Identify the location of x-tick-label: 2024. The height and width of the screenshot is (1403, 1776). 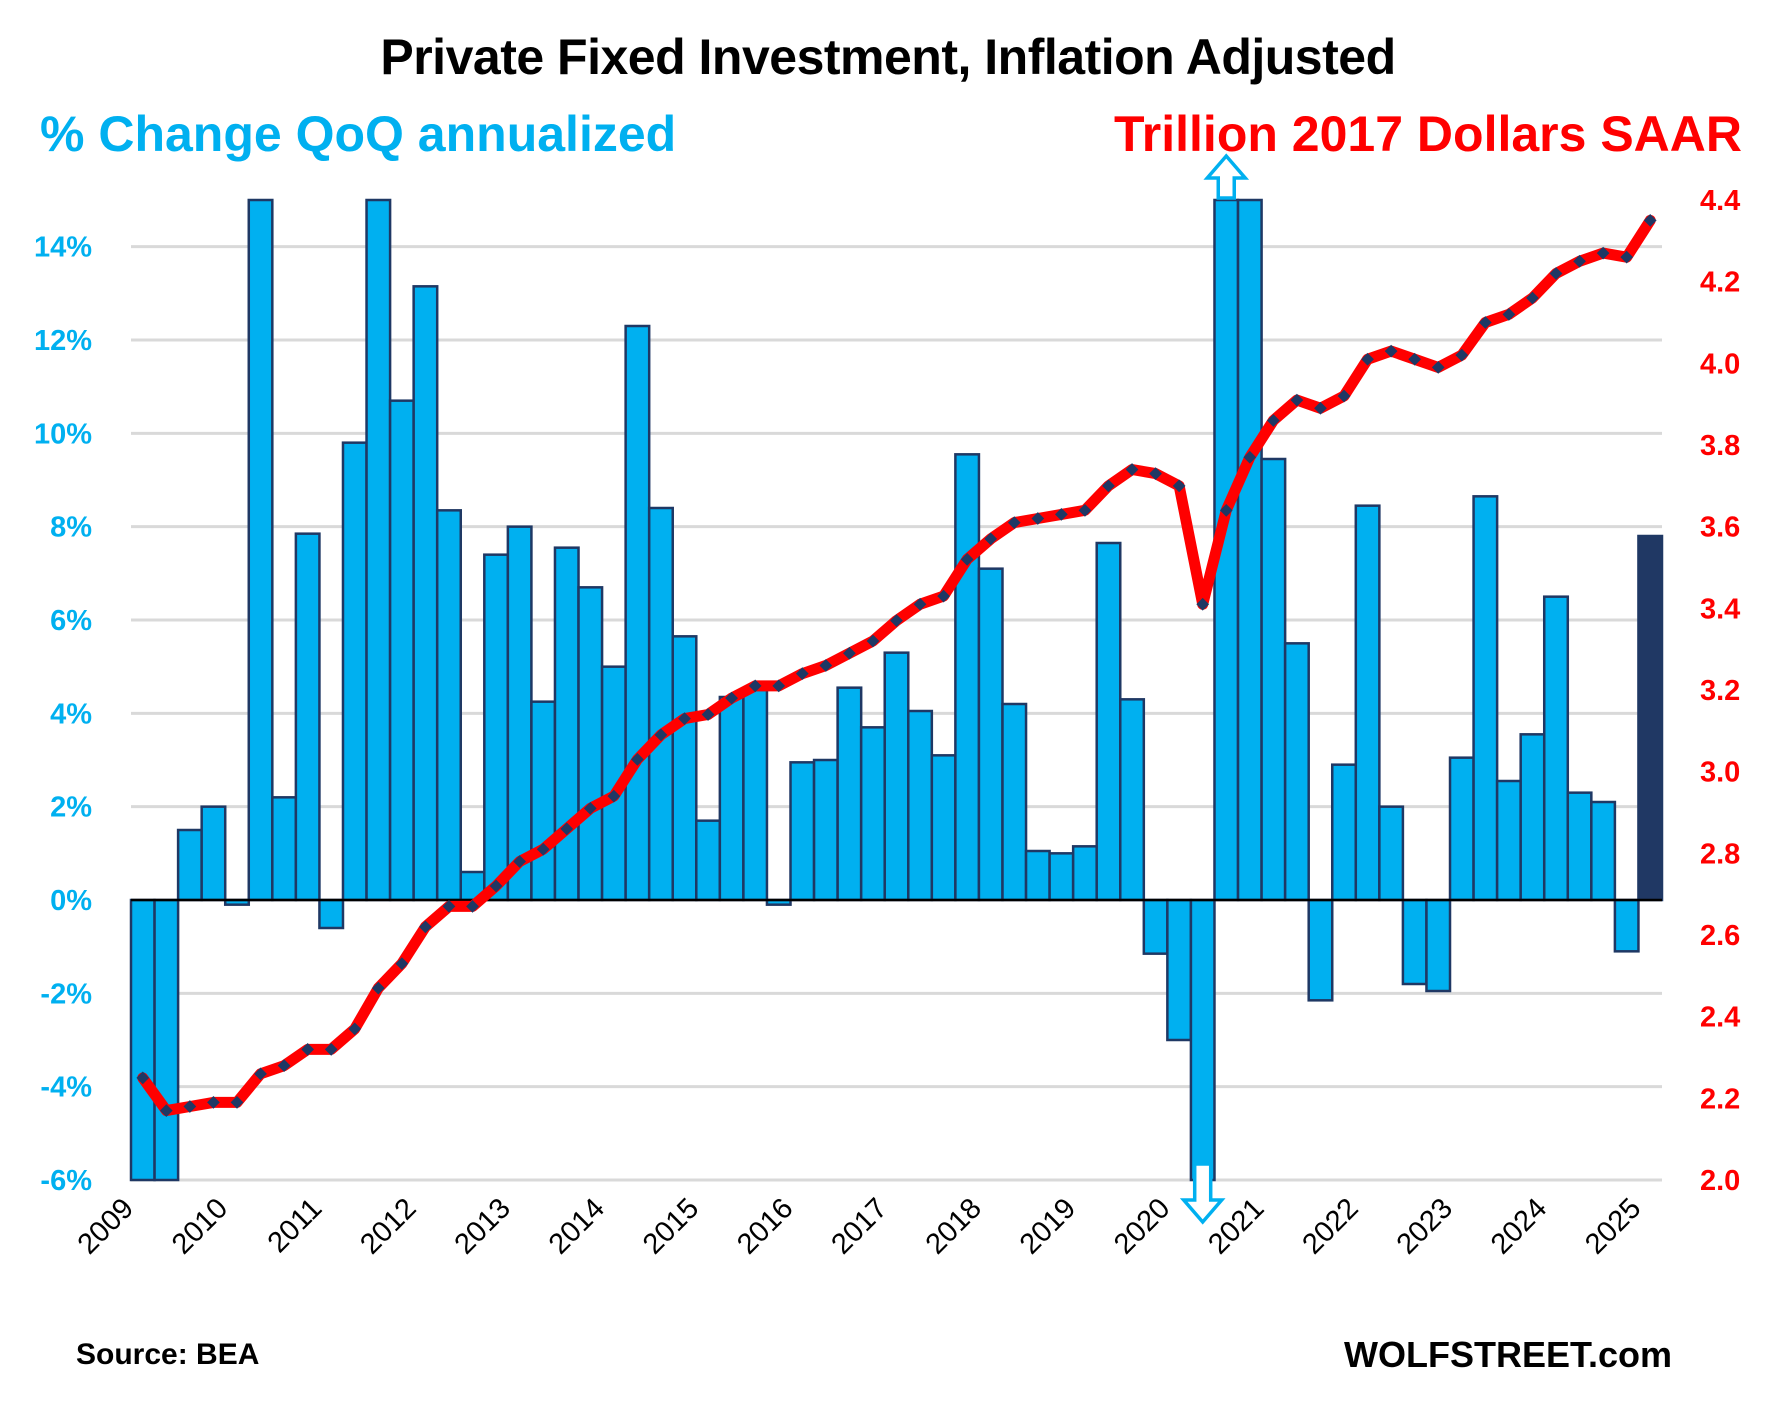
(1519, 1226).